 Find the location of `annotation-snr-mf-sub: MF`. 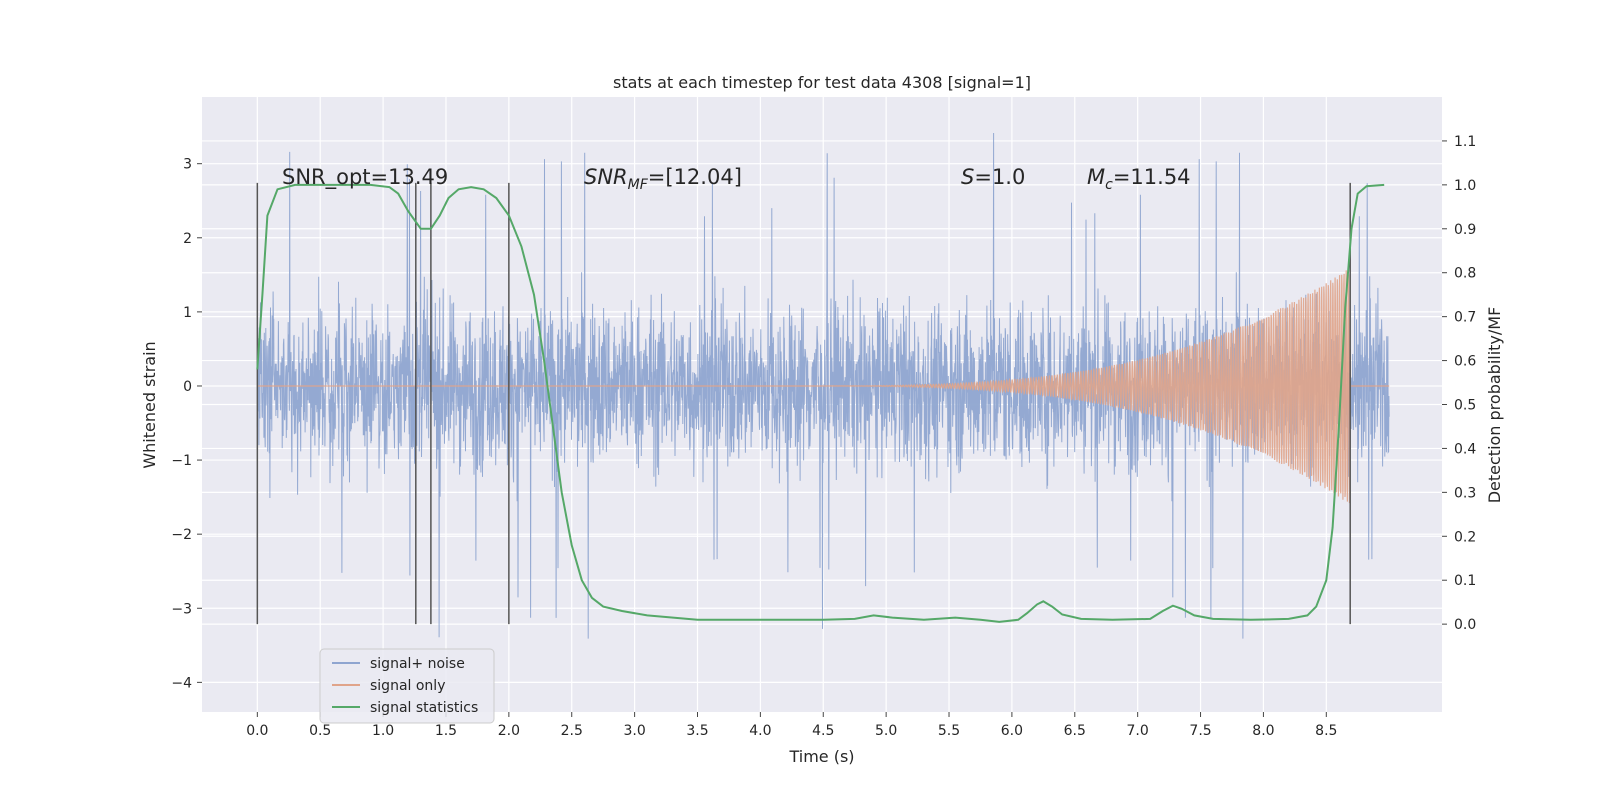

annotation-snr-mf-sub: MF is located at coordinates (638, 185).